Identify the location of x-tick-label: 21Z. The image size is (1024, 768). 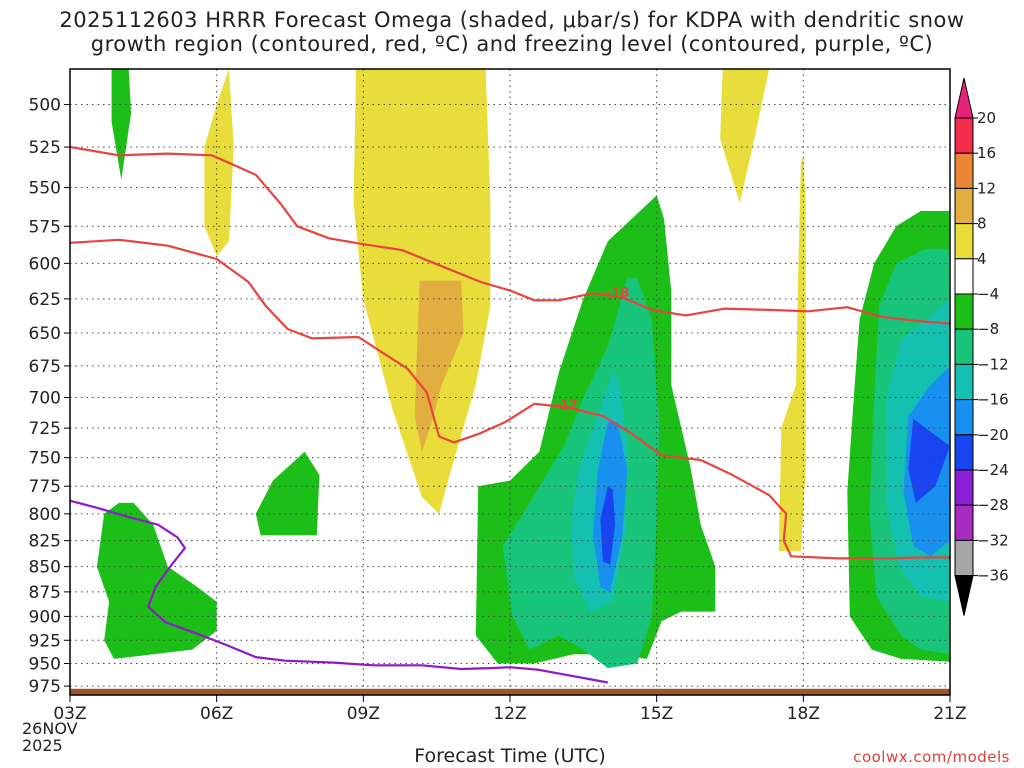
(949, 714).